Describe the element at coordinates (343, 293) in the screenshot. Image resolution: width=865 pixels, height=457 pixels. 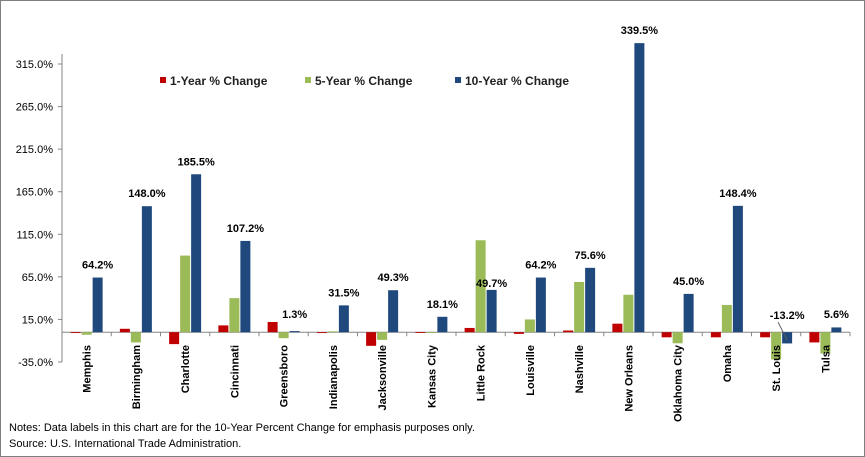
I see `data-label: 31.5%` at that location.